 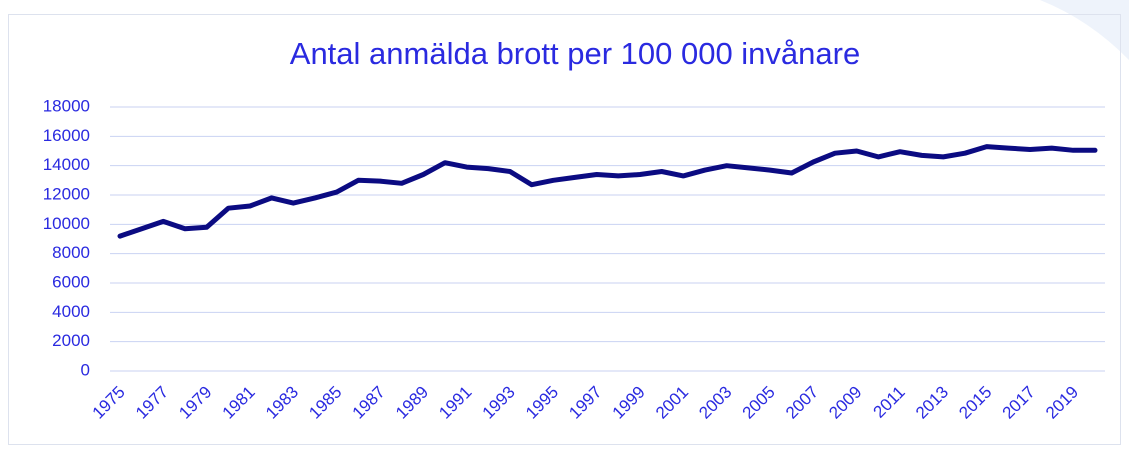 What do you see at coordinates (109, 402) in the screenshot?
I see `x-tick-label: 1975` at bounding box center [109, 402].